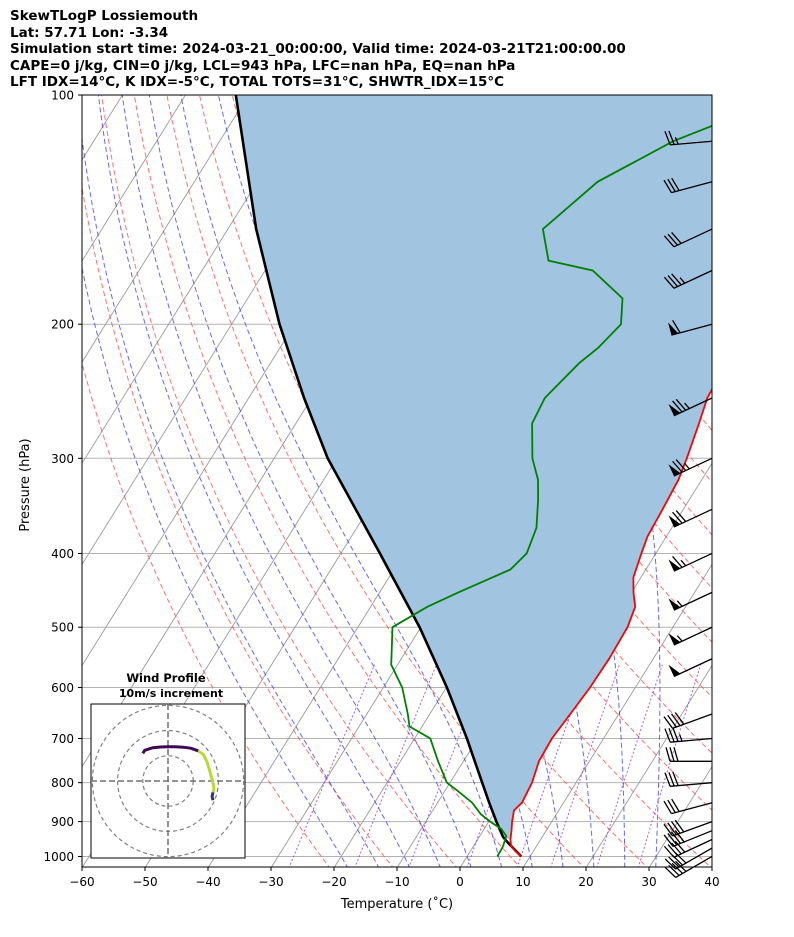 The width and height of the screenshot is (794, 937). Describe the element at coordinates (396, 904) in the screenshot. I see `x-axis-label: Temperature (˚C)` at that location.